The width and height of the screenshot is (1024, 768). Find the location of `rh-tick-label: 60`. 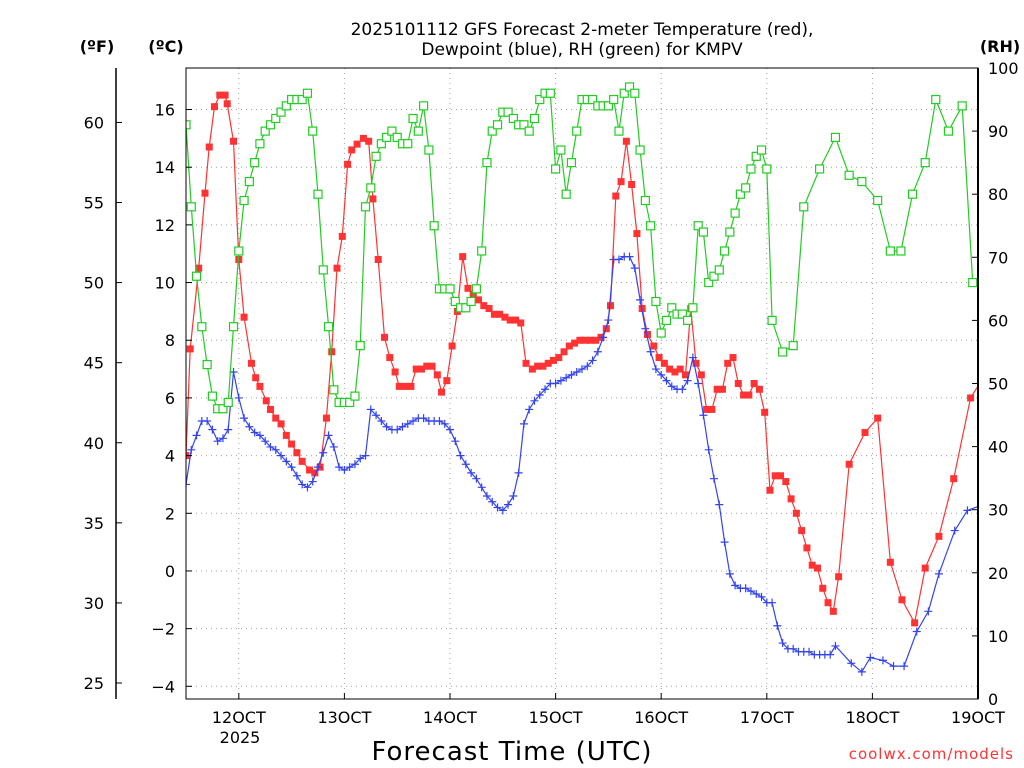

rh-tick-label: 60 is located at coordinates (998, 320).